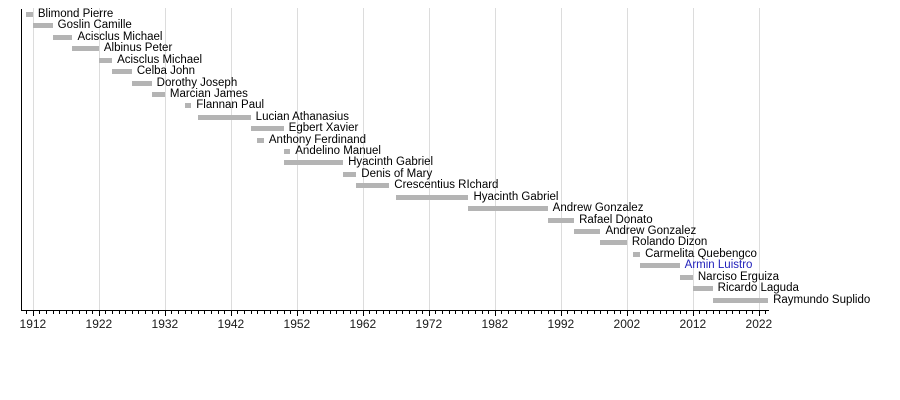  I want to click on timeline-bar-label: Albinus Peter, so click(138, 48).